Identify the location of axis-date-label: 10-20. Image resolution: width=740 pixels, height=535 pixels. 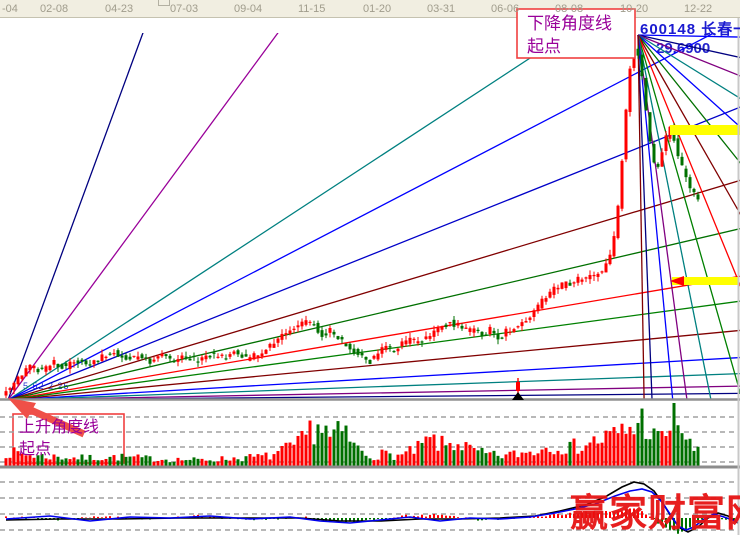
(634, 9).